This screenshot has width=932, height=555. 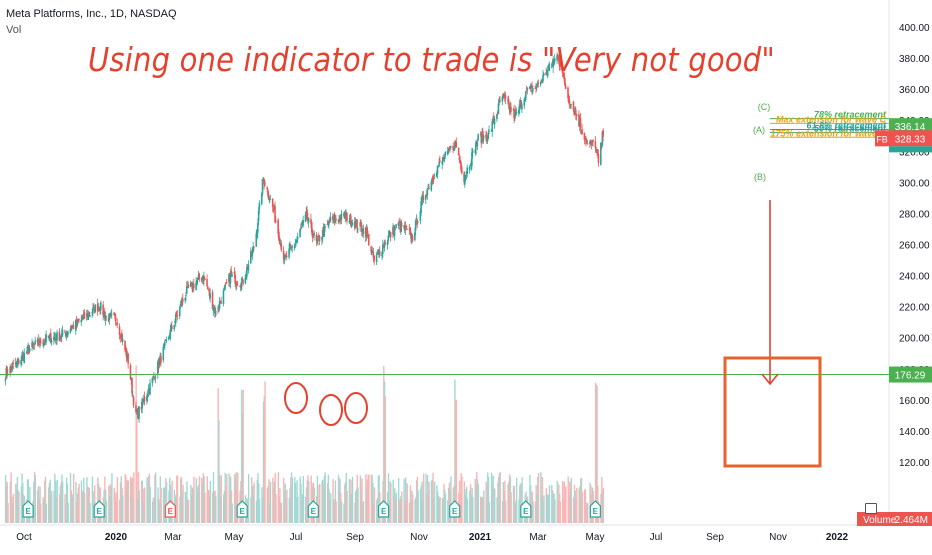 I want to click on volume-legend: Vol, so click(x=14, y=30).